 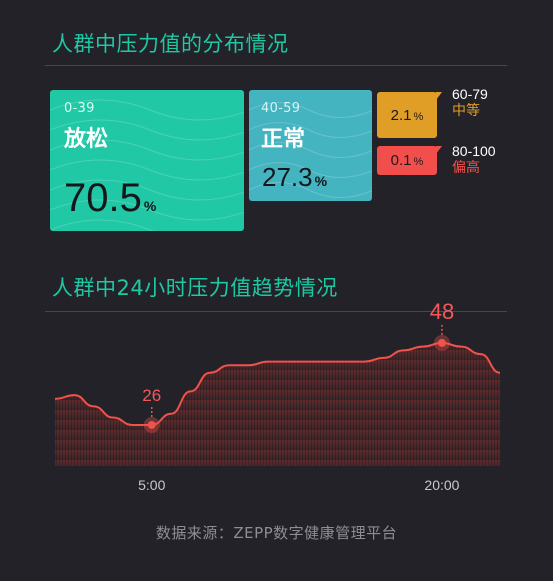 I want to click on annotation-label: 48, so click(x=442, y=311).